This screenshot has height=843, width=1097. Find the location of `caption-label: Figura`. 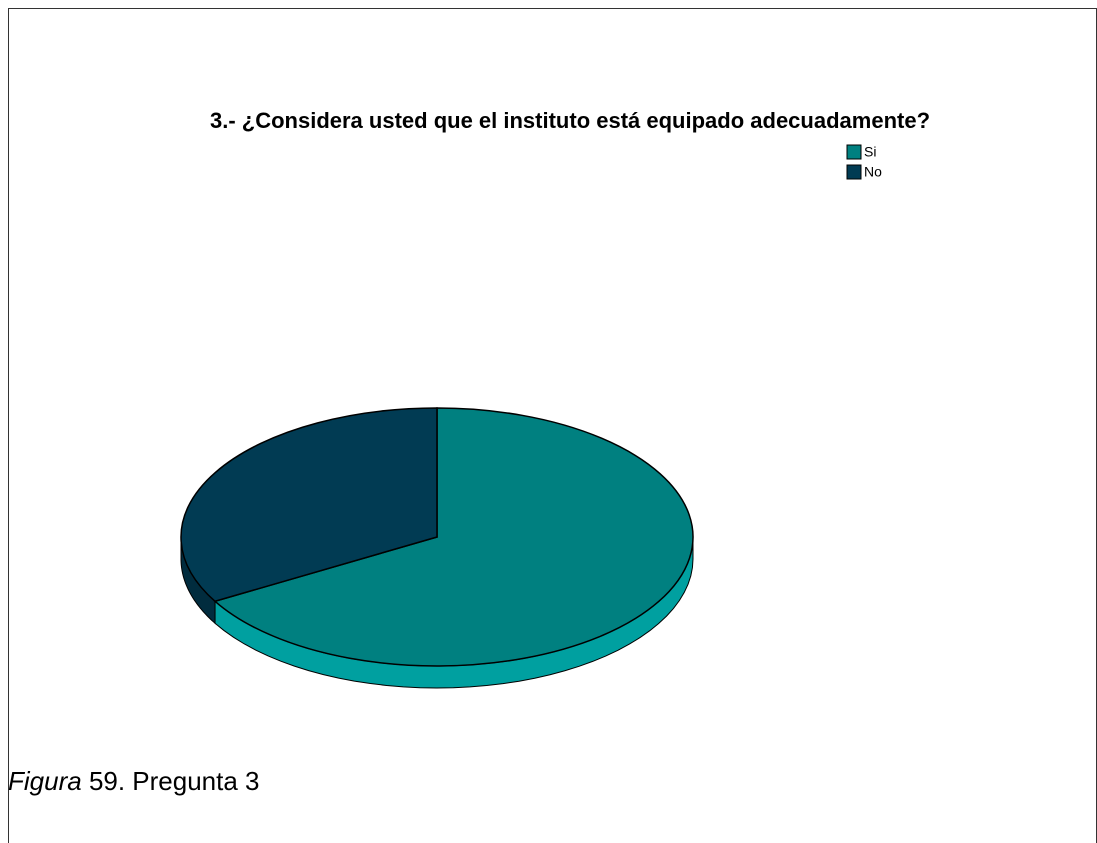

caption-label: Figura is located at coordinates (45, 781).